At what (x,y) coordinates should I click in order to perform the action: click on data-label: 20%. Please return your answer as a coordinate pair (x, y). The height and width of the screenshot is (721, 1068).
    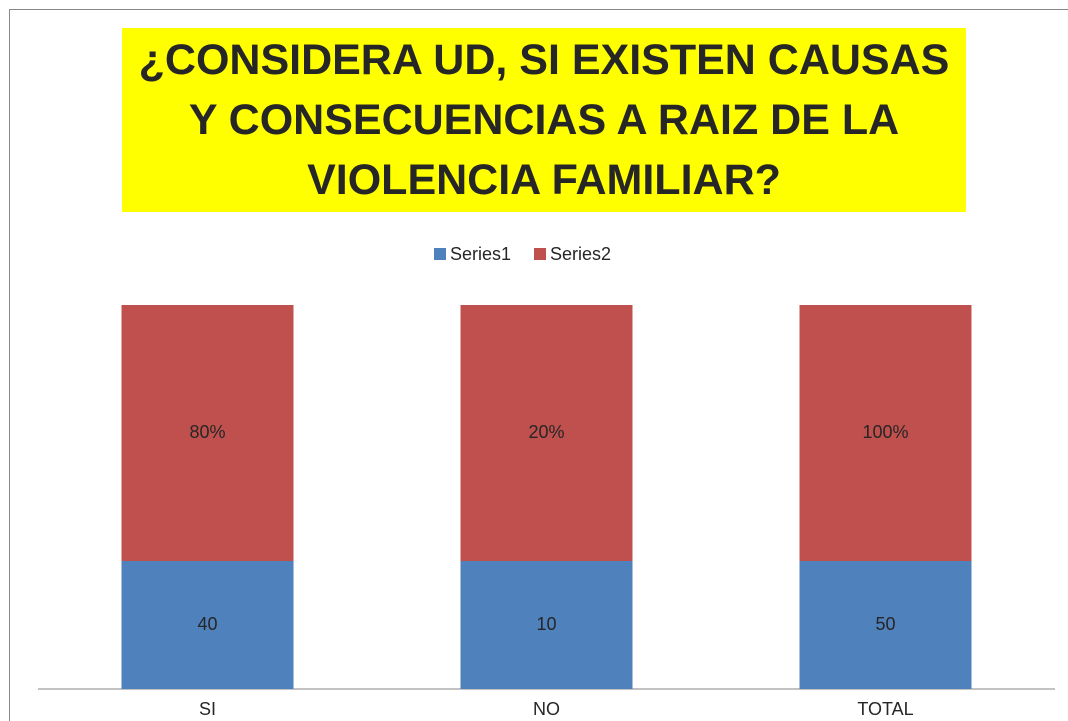
    Looking at the image, I should click on (546, 432).